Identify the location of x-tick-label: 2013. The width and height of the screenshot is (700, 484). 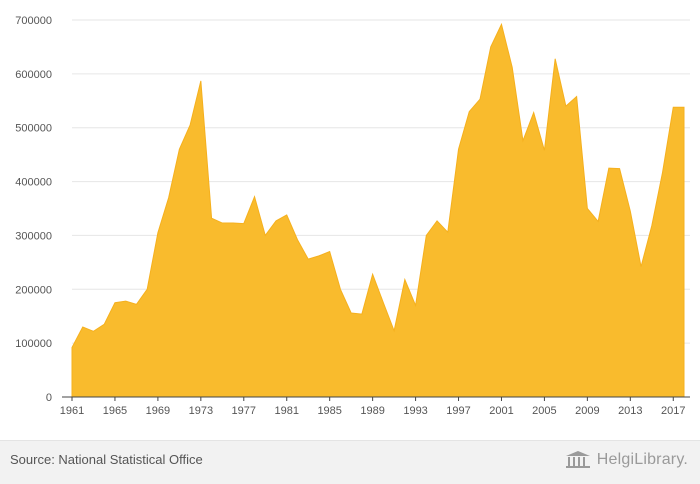
(630, 411).